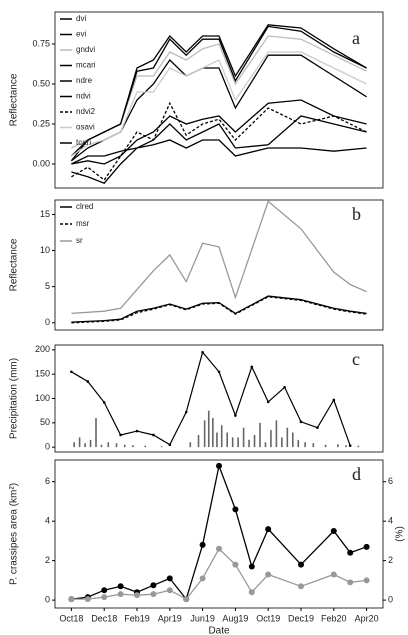 This screenshot has height=635, width=408. I want to click on y-axis-label: Reflectance, so click(14, 264).